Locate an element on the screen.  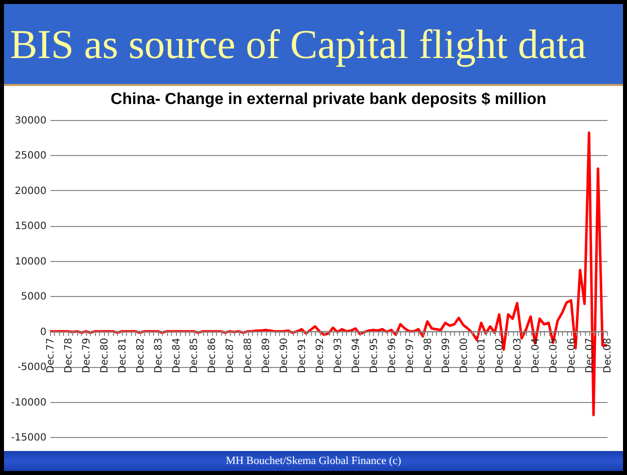
x-tick-label: Dec.90 is located at coordinates (284, 356).